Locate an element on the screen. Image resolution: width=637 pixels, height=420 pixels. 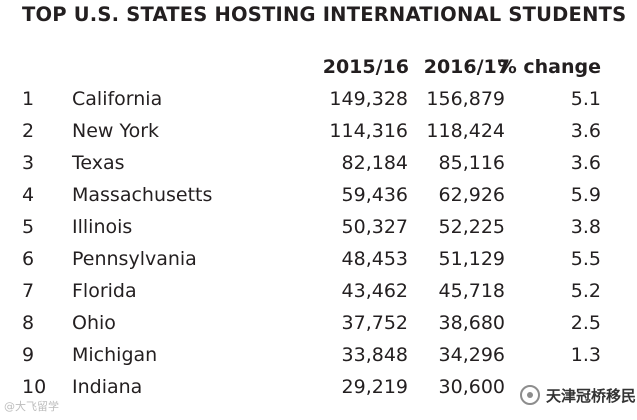
row-state: Massachusetts is located at coordinates (142, 195).